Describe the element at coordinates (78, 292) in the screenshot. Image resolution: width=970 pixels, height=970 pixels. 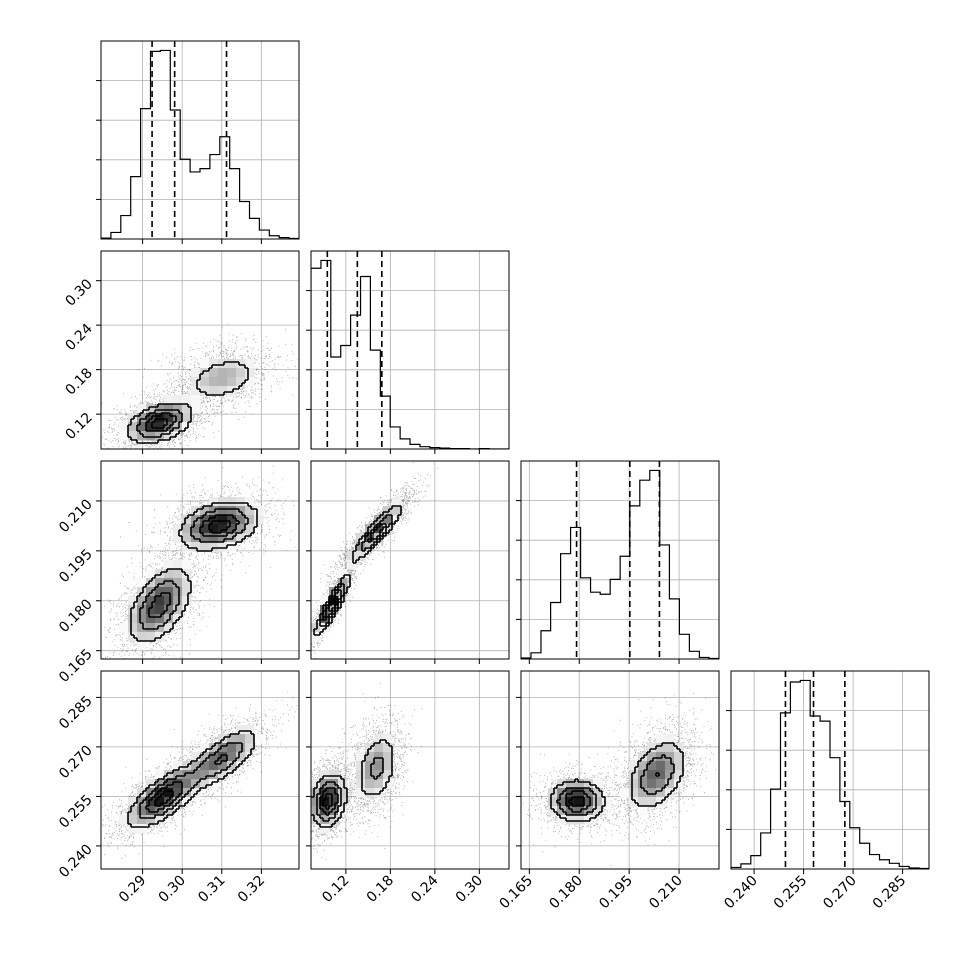
I see `y-tick-label: 0.30` at that location.